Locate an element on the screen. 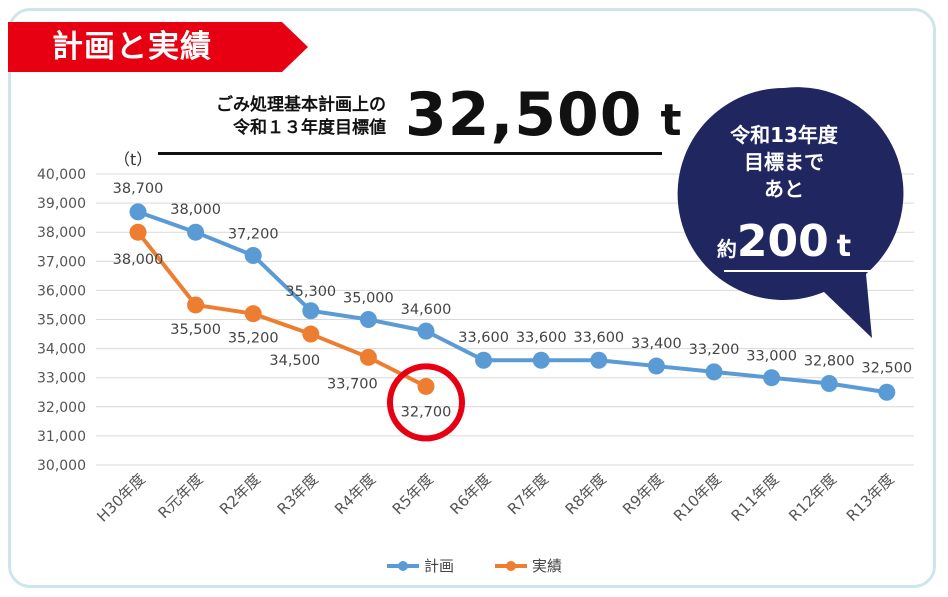  x-tick-label: R2年度 is located at coordinates (240, 494).